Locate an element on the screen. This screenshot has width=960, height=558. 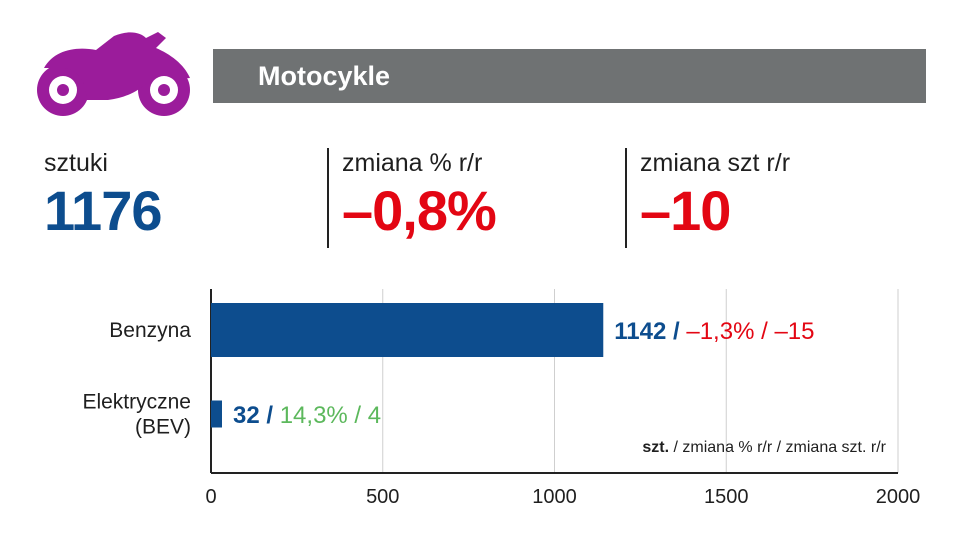
motorcycle-icon is located at coordinates (113, 74).